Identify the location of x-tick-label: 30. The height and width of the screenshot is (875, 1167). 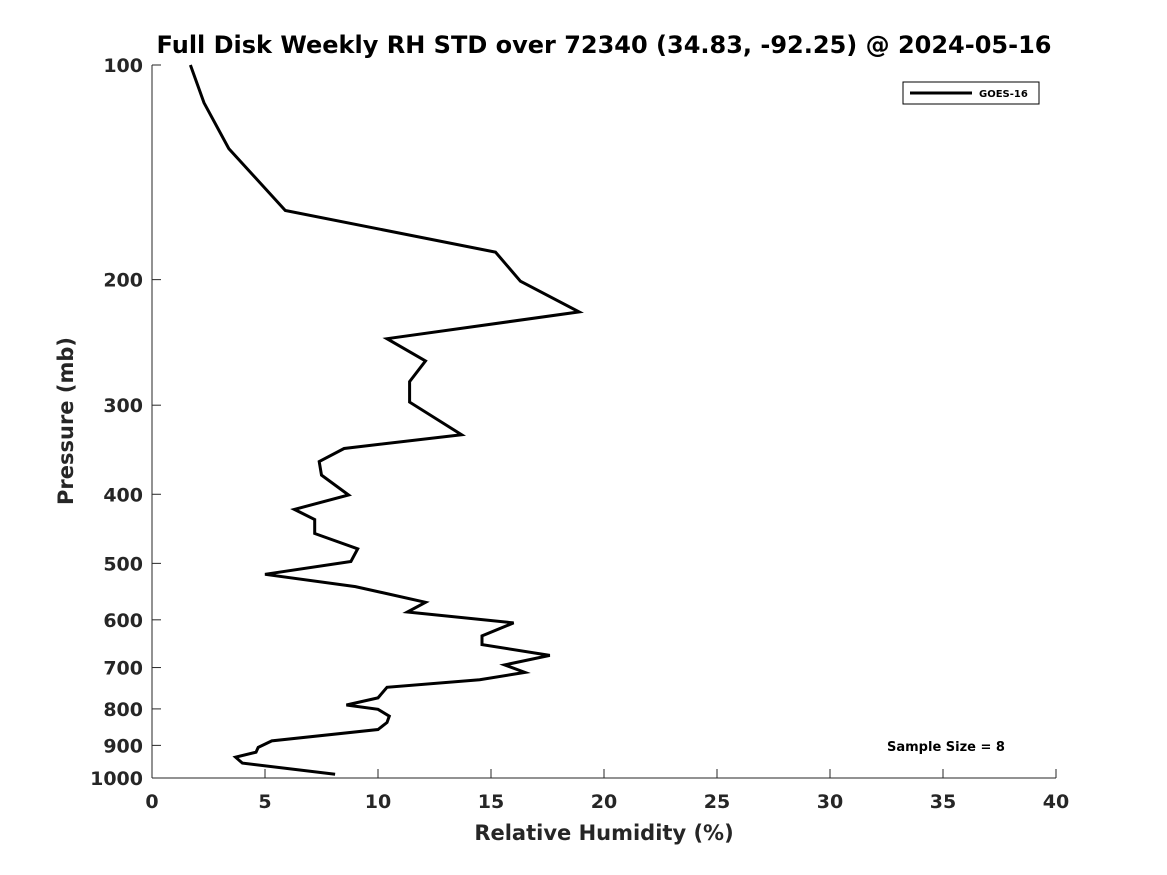
(830, 802).